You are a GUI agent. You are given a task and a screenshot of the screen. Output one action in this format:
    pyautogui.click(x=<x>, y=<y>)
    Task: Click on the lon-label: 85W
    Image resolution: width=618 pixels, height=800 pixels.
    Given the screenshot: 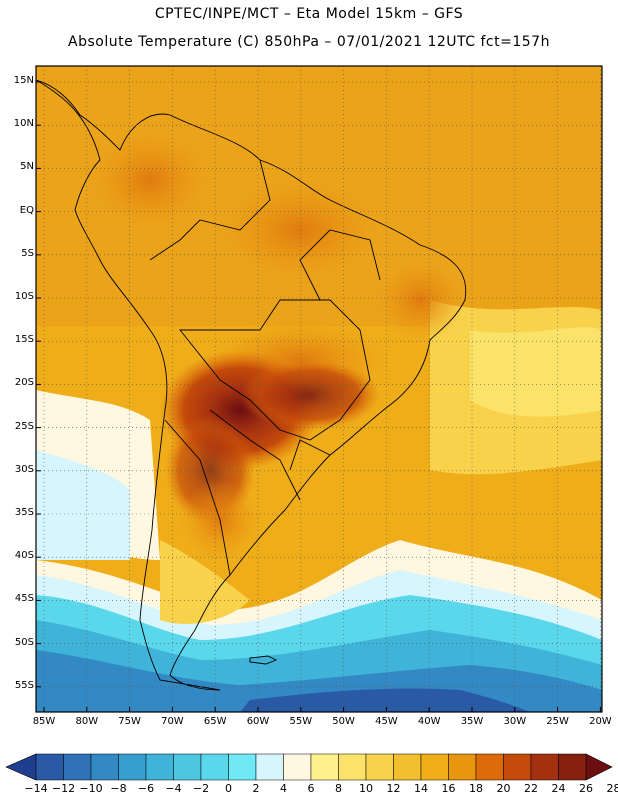 What is the action you would take?
    pyautogui.click(x=44, y=721)
    